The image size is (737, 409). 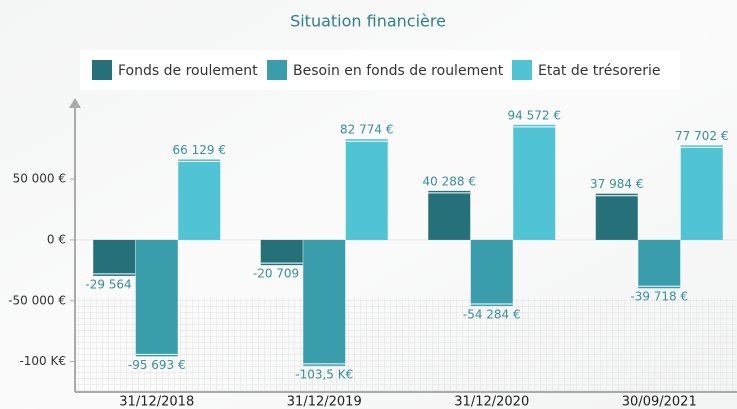 What do you see at coordinates (56, 239) in the screenshot?
I see `y-tick-label: 0 €` at bounding box center [56, 239].